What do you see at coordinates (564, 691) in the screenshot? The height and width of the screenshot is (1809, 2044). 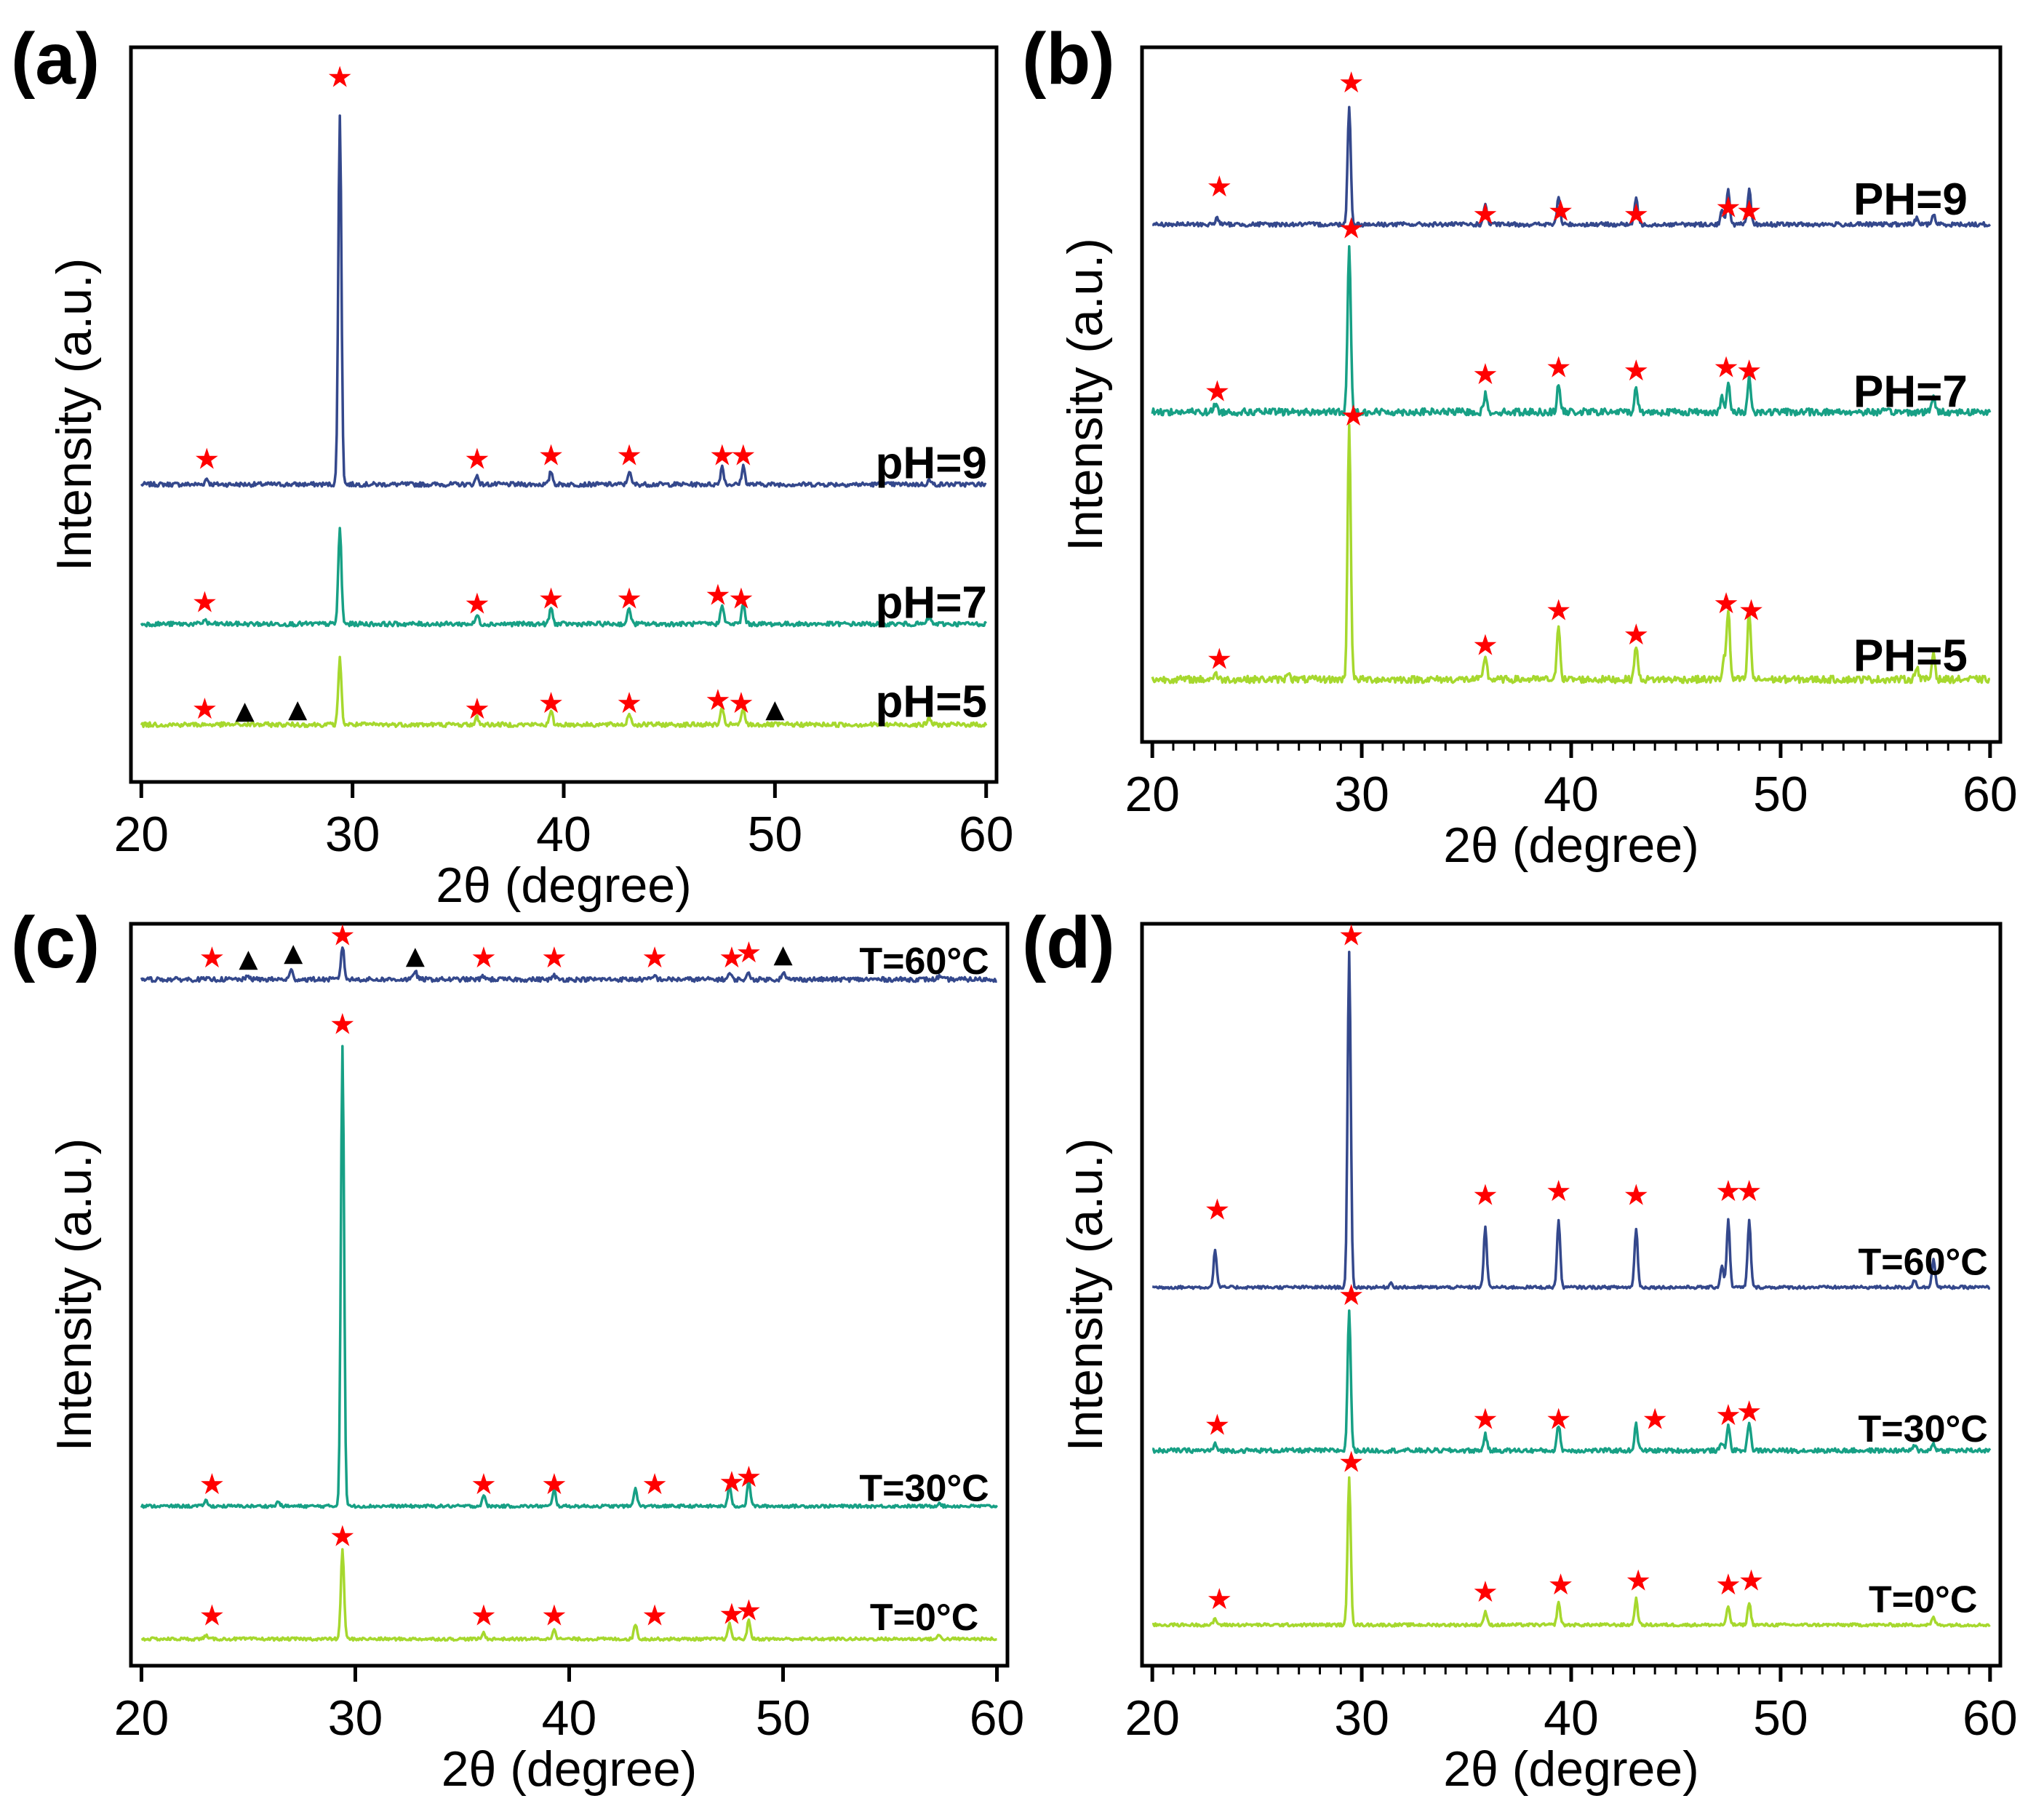 I see `series-pH=5: ★ ★ ★ ★ ★★▲ ▲ ▲ pH=5` at bounding box center [564, 691].